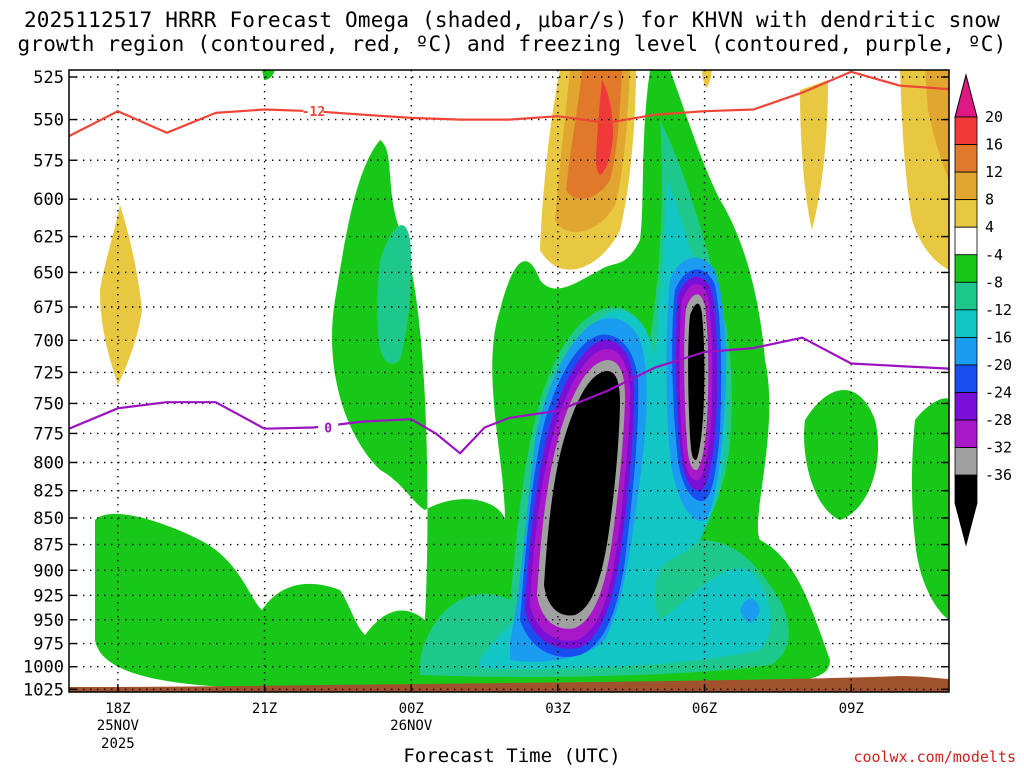 The image size is (1024, 768). I want to click on colorbar-label: -36, so click(998, 475).